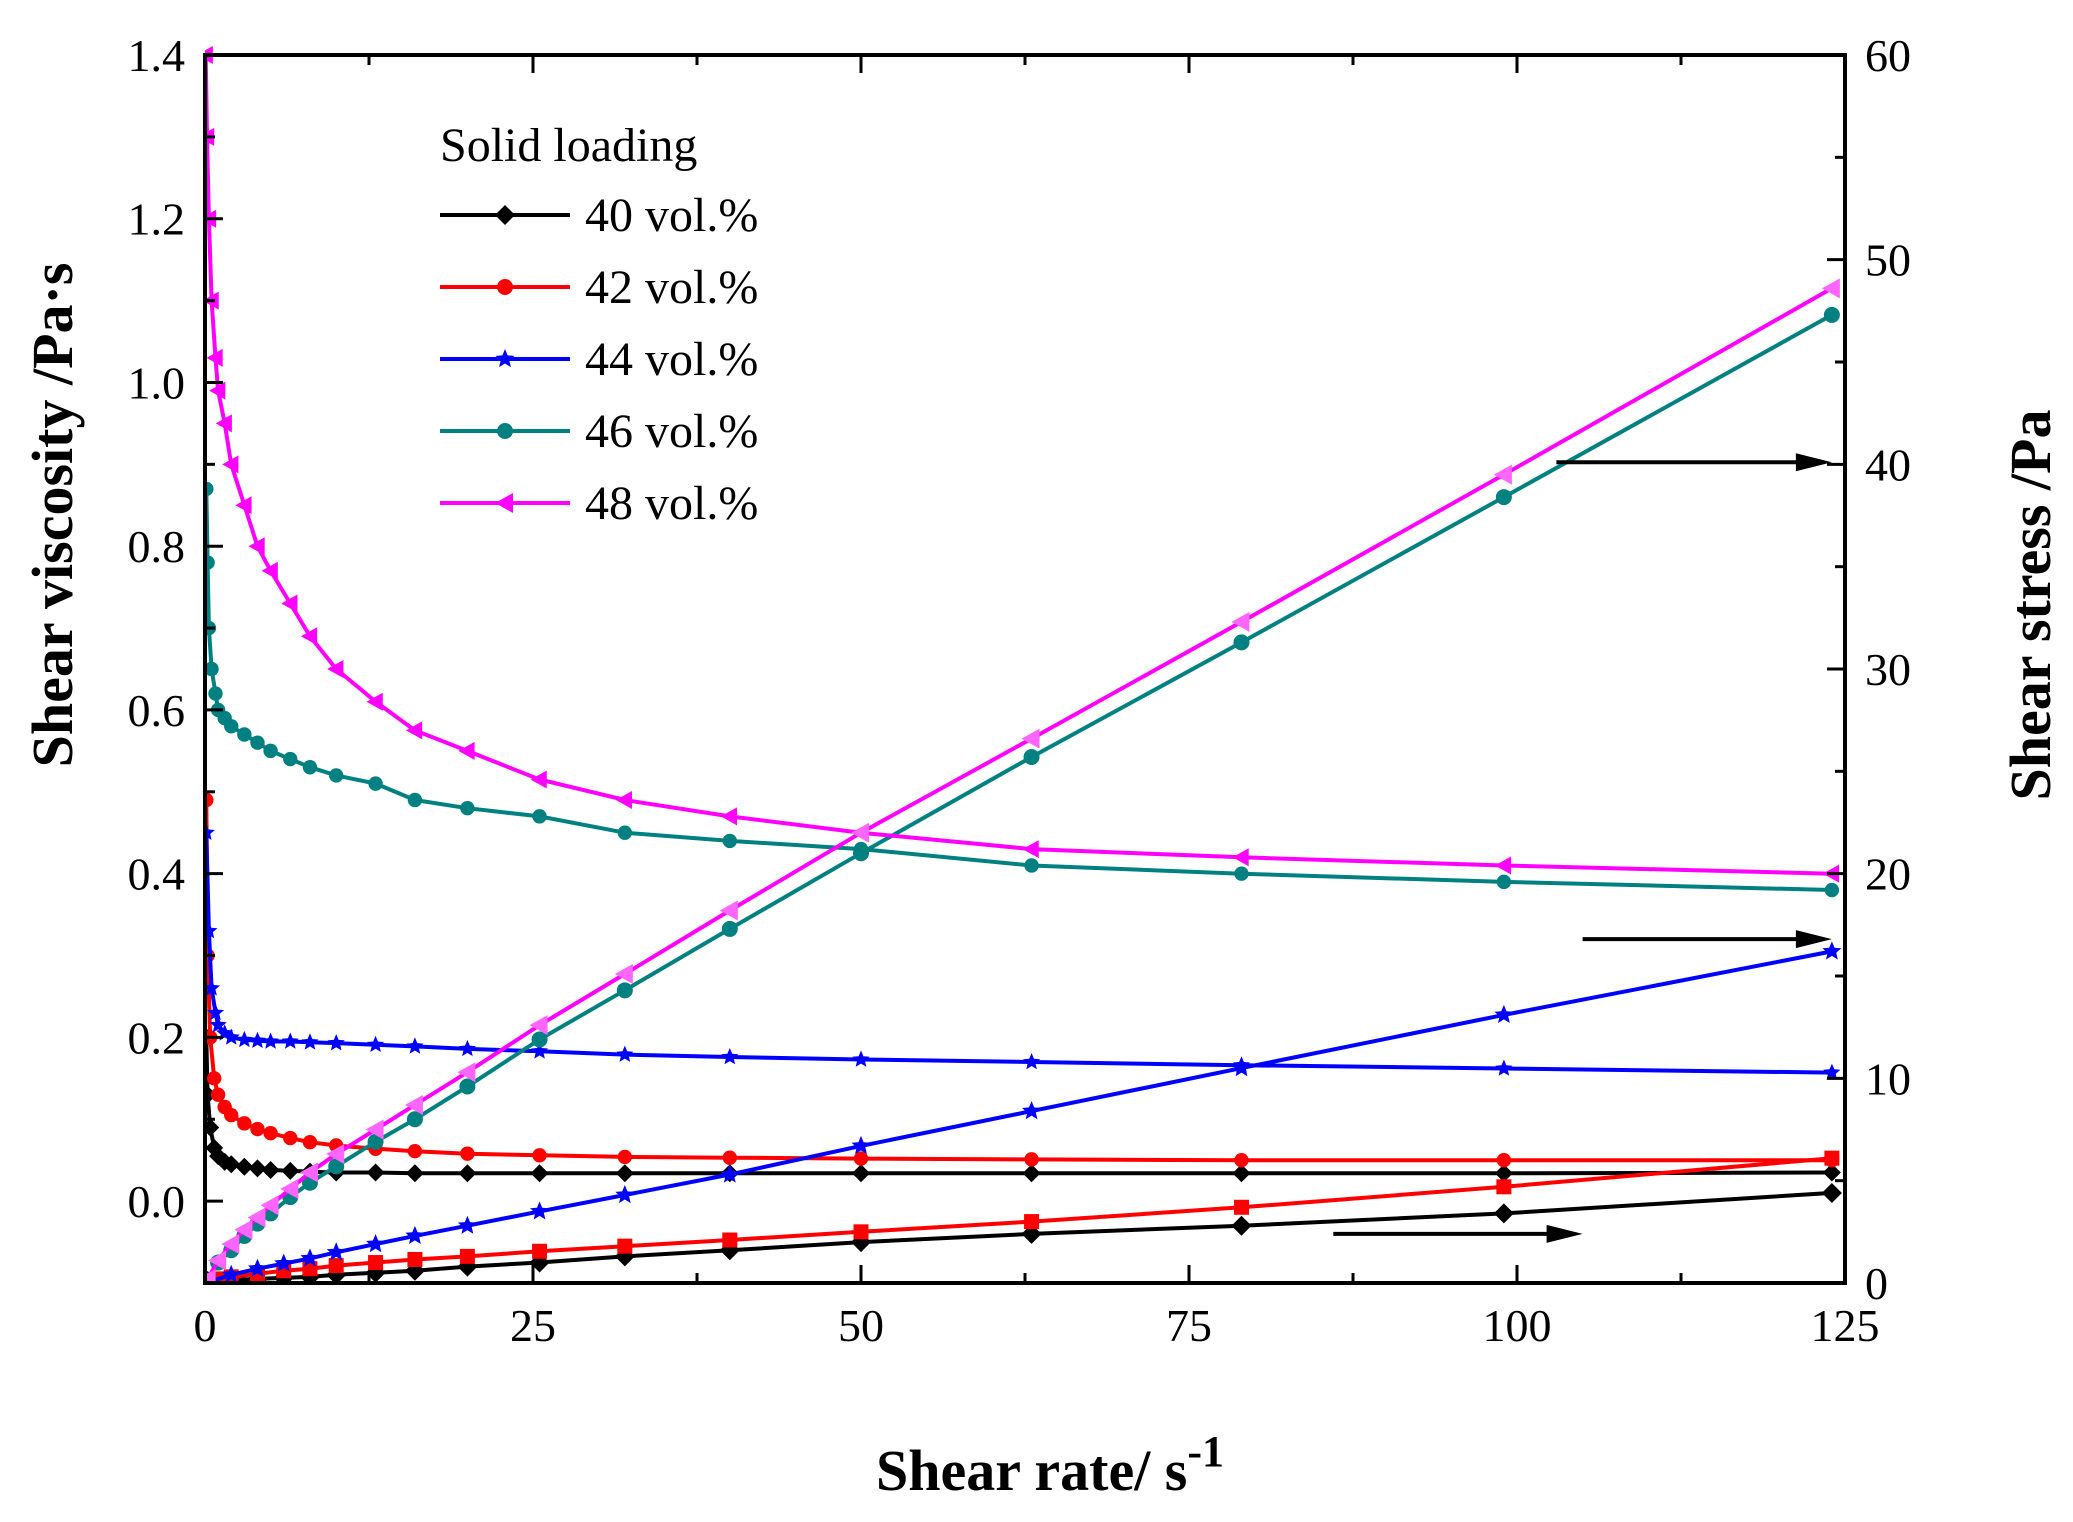 This screenshot has height=1522, width=2073. What do you see at coordinates (671, 359) in the screenshot?
I see `legend-label: 44 vol.%` at bounding box center [671, 359].